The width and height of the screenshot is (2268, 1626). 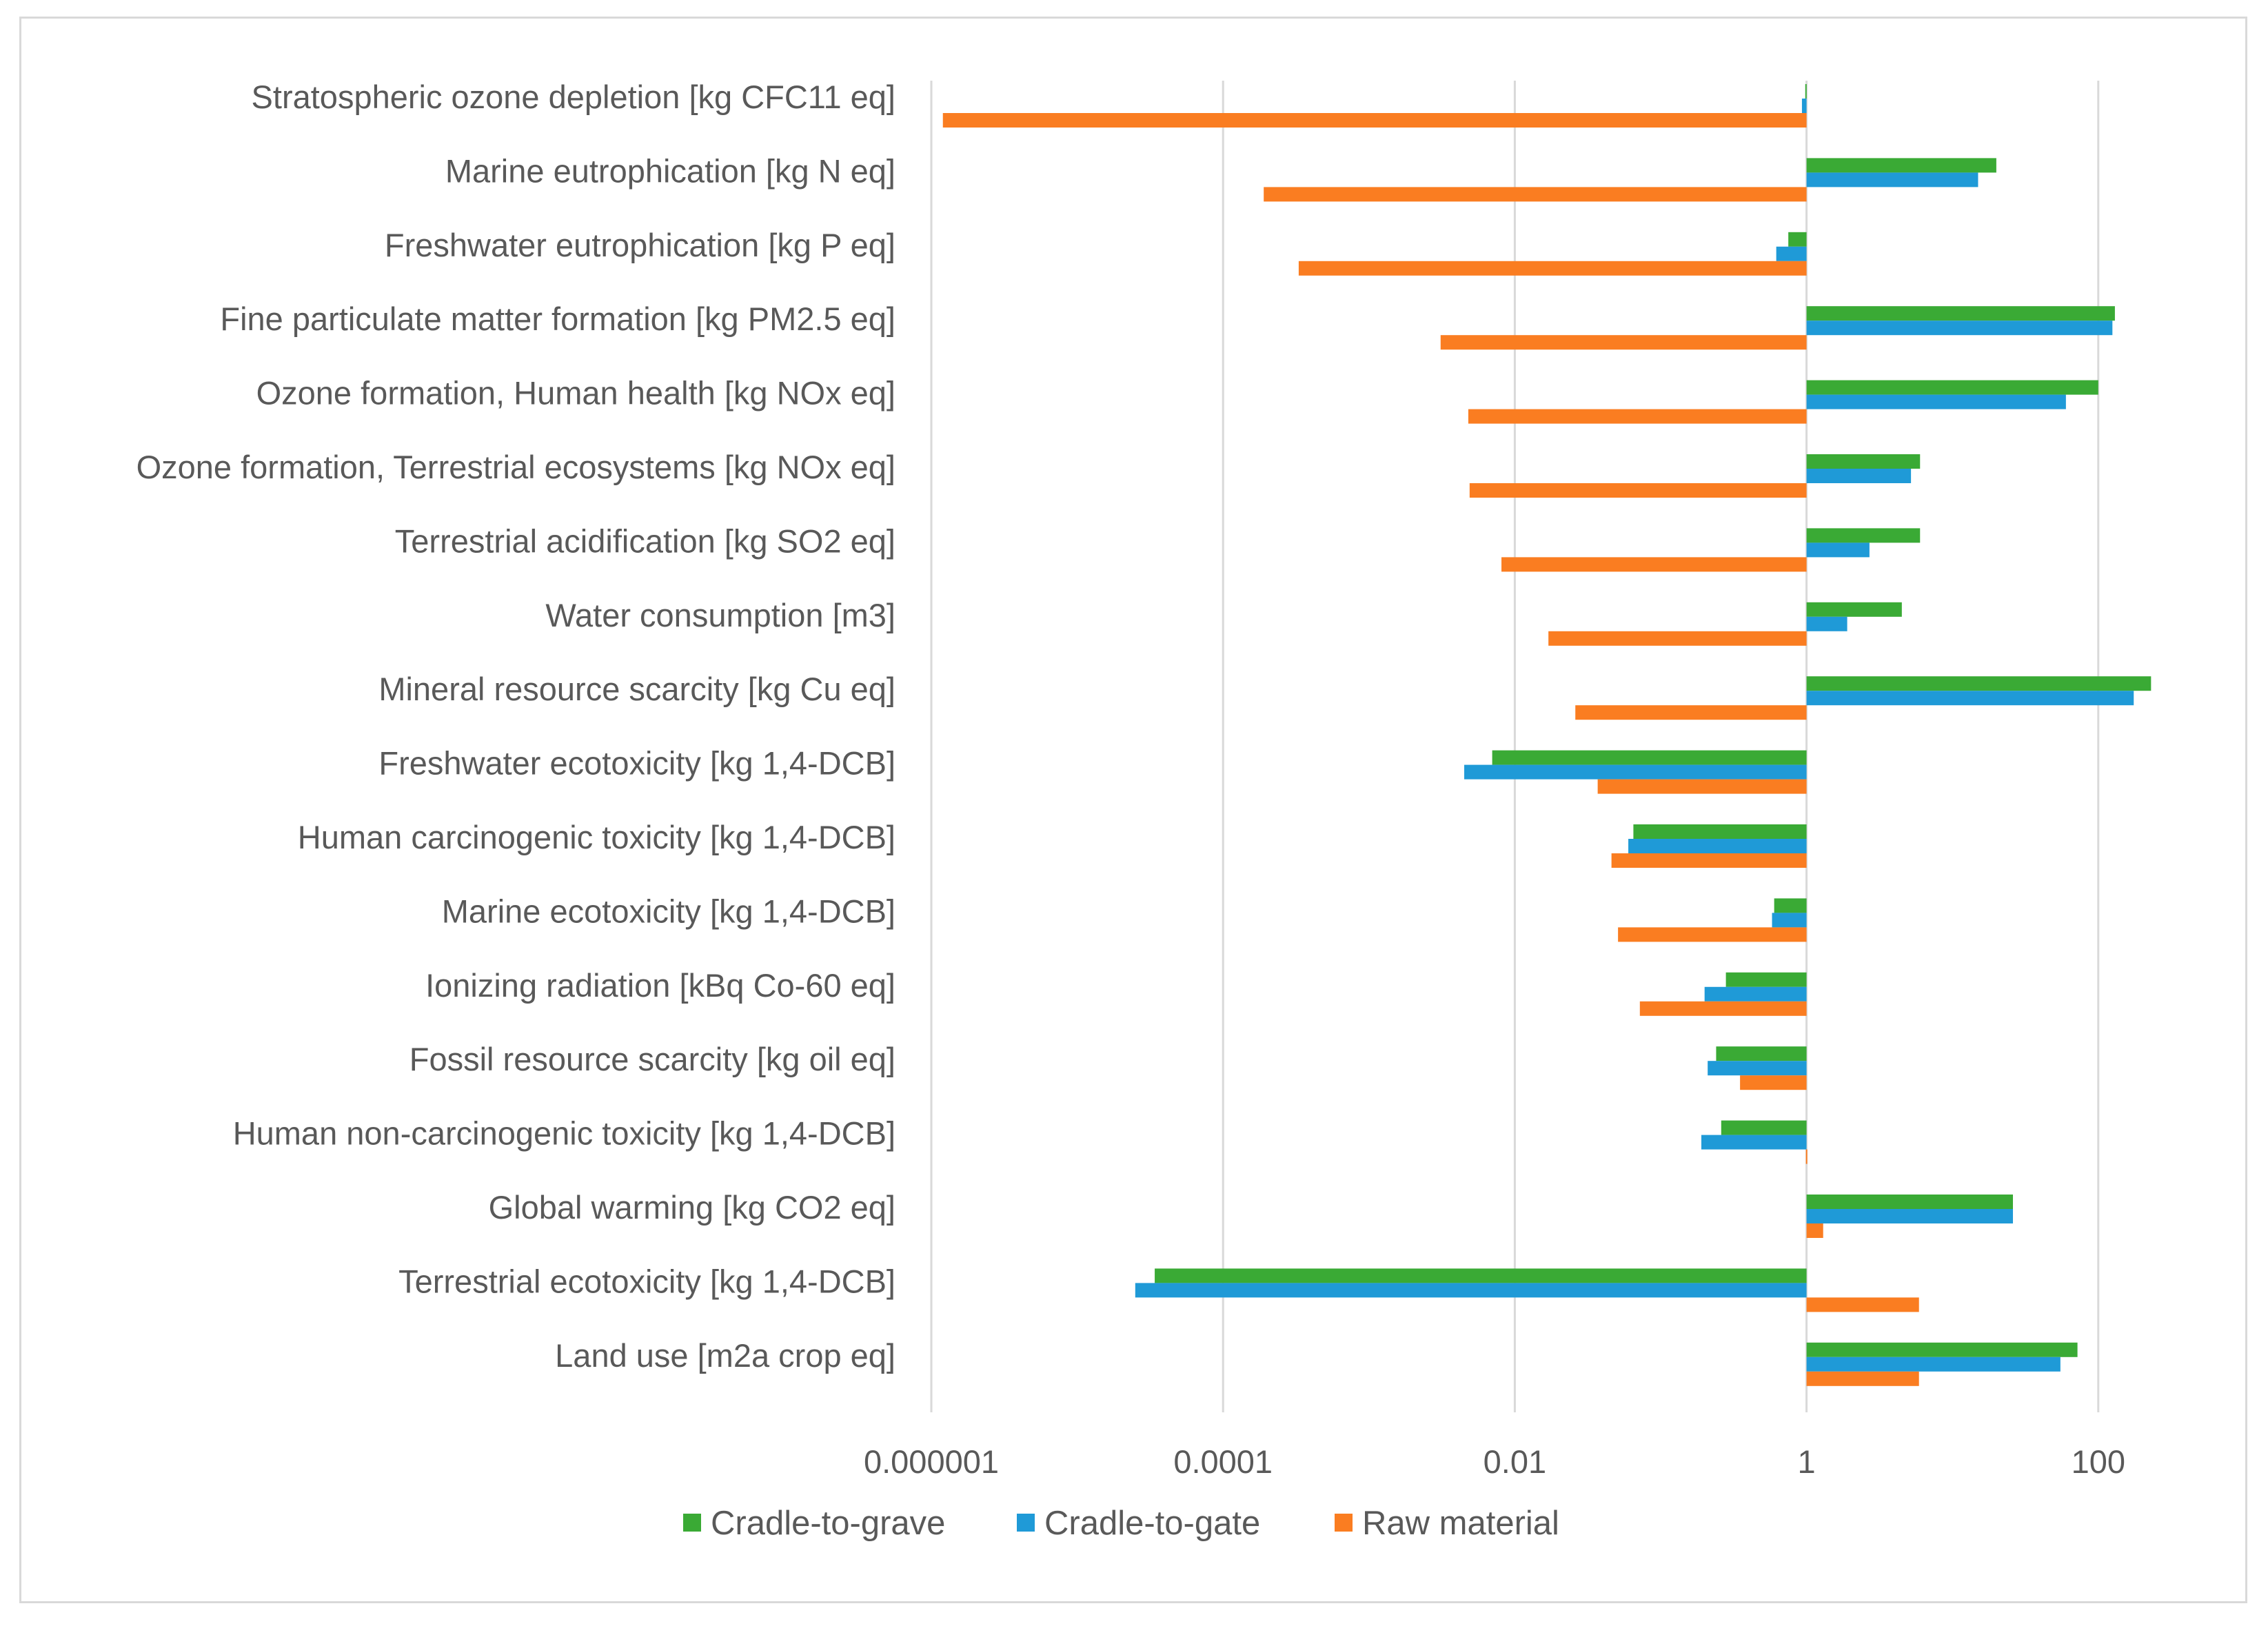 What do you see at coordinates (1807, 1461) in the screenshot?
I see `x-tick-label: 1` at bounding box center [1807, 1461].